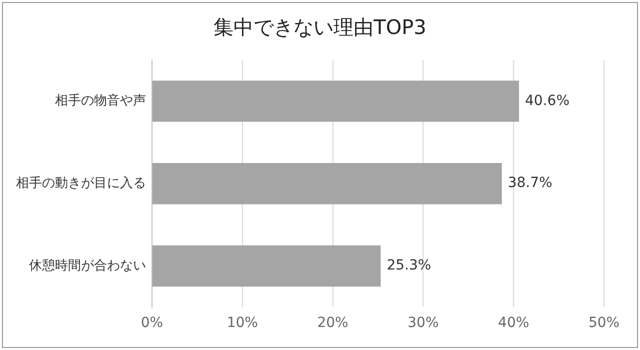 The width and height of the screenshot is (640, 350). Describe the element at coordinates (604, 323) in the screenshot. I see `x-tick-label: 50%` at that location.